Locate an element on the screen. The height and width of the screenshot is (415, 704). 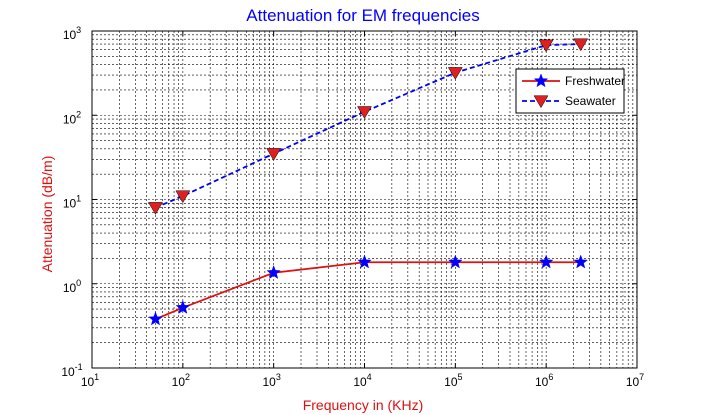
y-axis-label: Attenuation (dB/m) is located at coordinates (47, 214).